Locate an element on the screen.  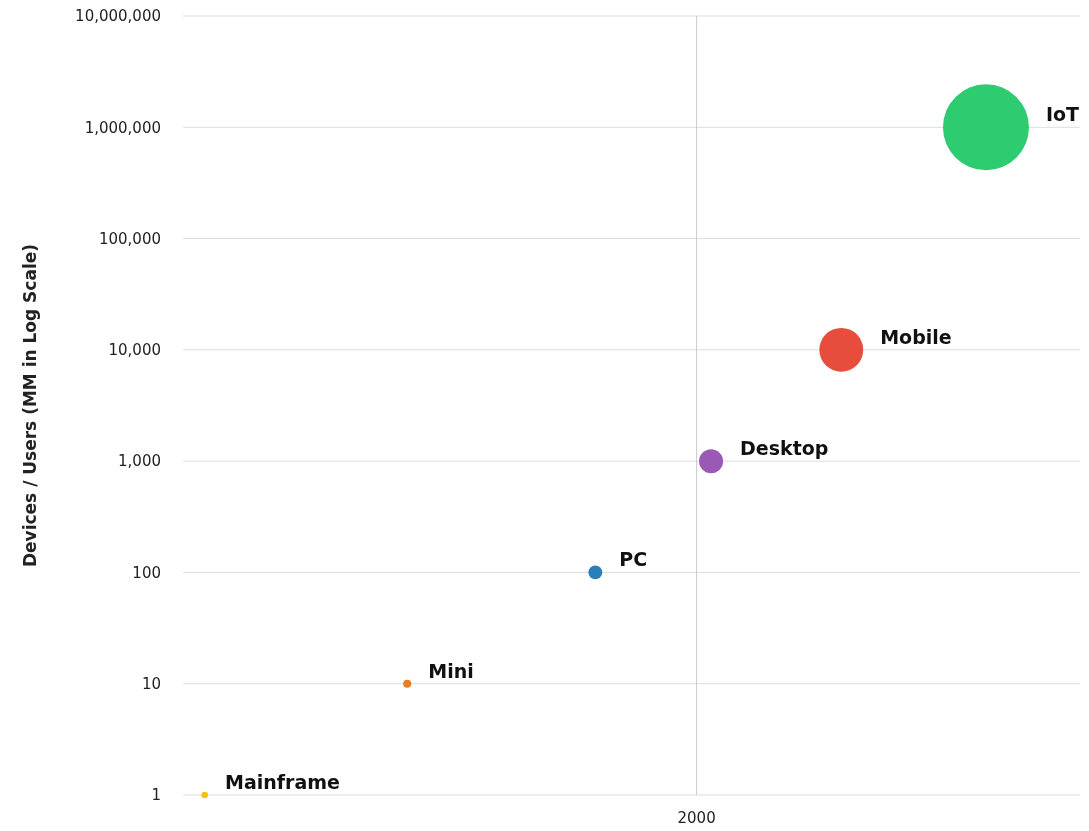
y-tick-label: 1,000,000 is located at coordinates (122, 127).